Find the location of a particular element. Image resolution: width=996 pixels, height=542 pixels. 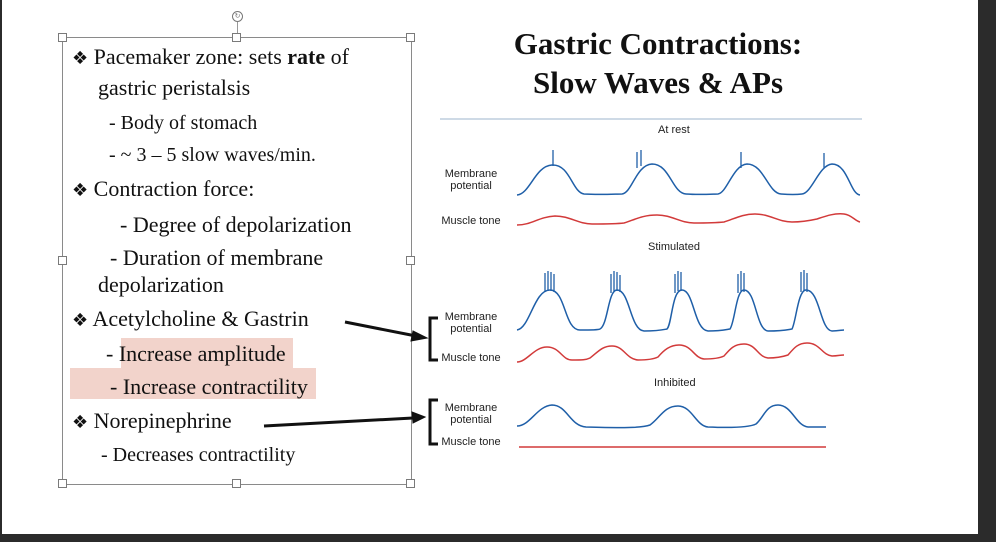

label-membrane-stimulated: Membrane potential is located at coordinates (471, 323).